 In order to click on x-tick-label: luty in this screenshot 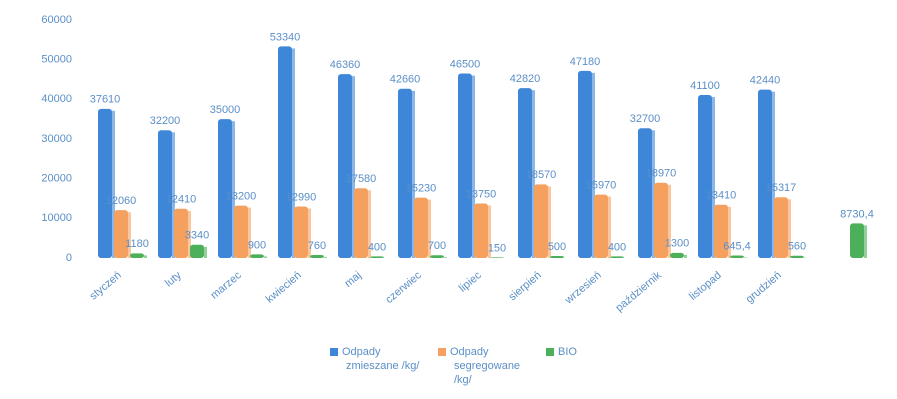, I will do `click(173, 279)`.